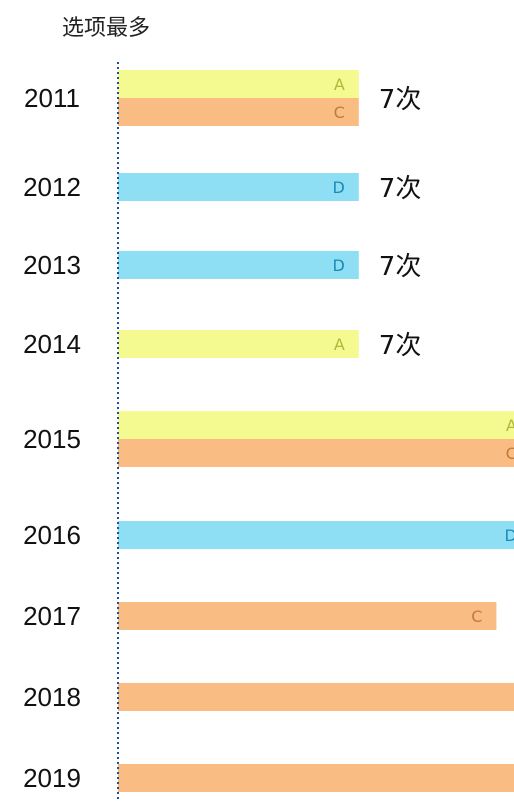  I want to click on bar-2018-C, so click(316, 697).